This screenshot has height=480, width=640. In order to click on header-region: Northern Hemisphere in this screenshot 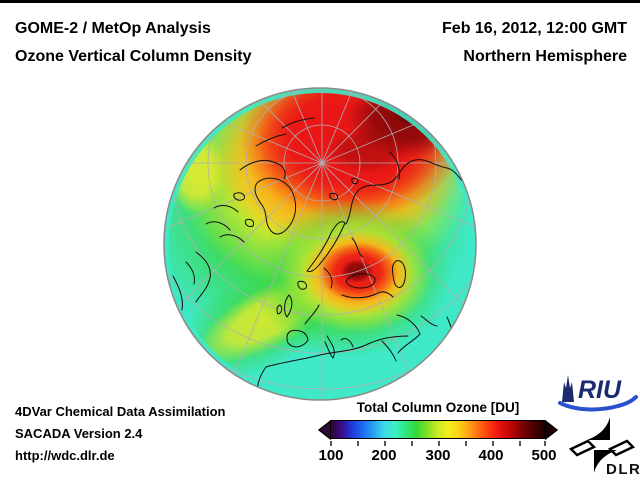, I will do `click(545, 56)`.